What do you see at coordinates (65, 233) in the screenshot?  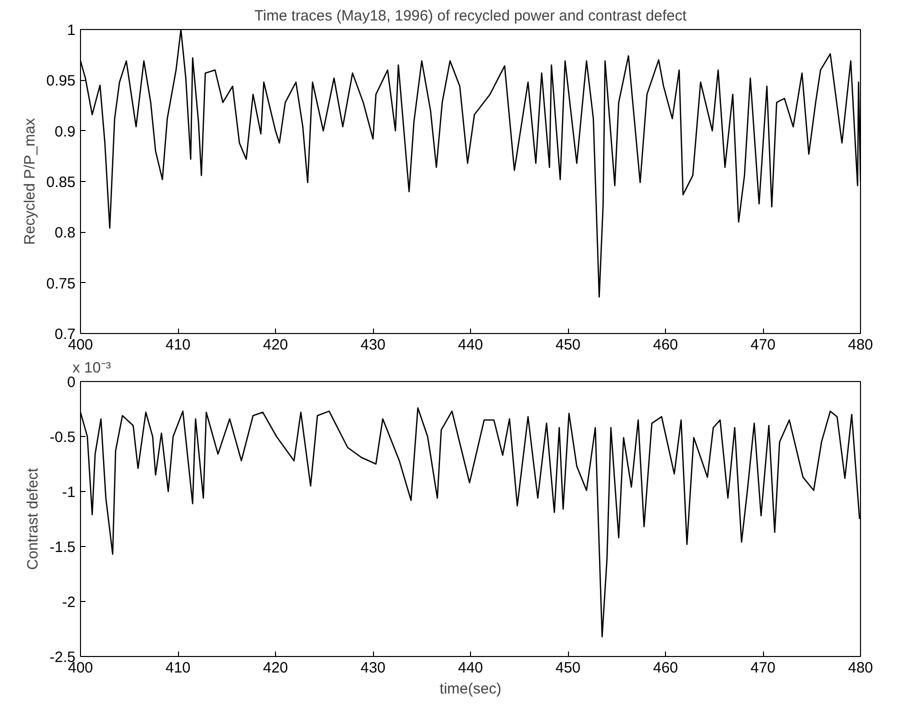 I see `y-tick-label: 0.8` at bounding box center [65, 233].